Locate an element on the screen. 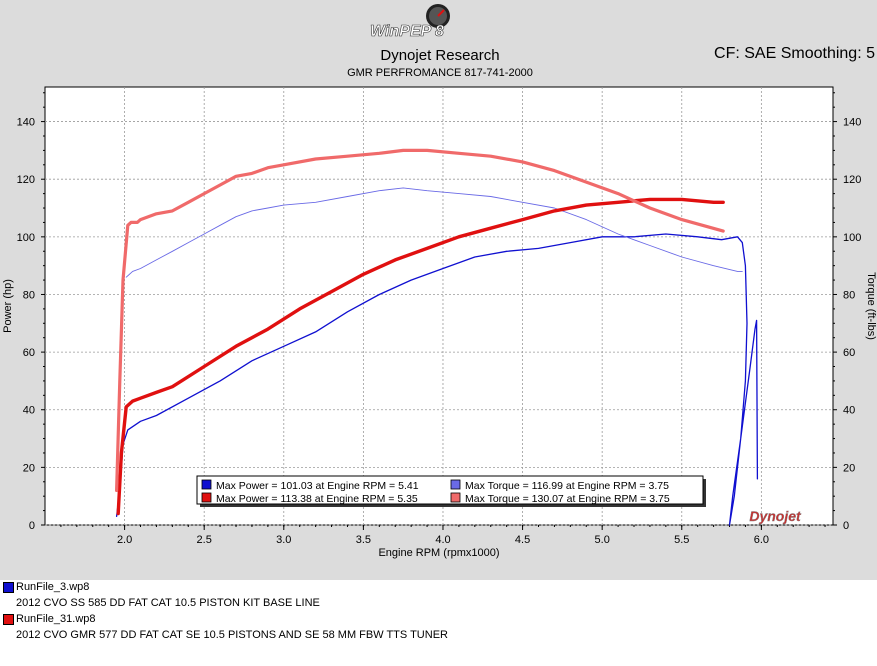  y-tick-label-left: 100 is located at coordinates (26, 238).